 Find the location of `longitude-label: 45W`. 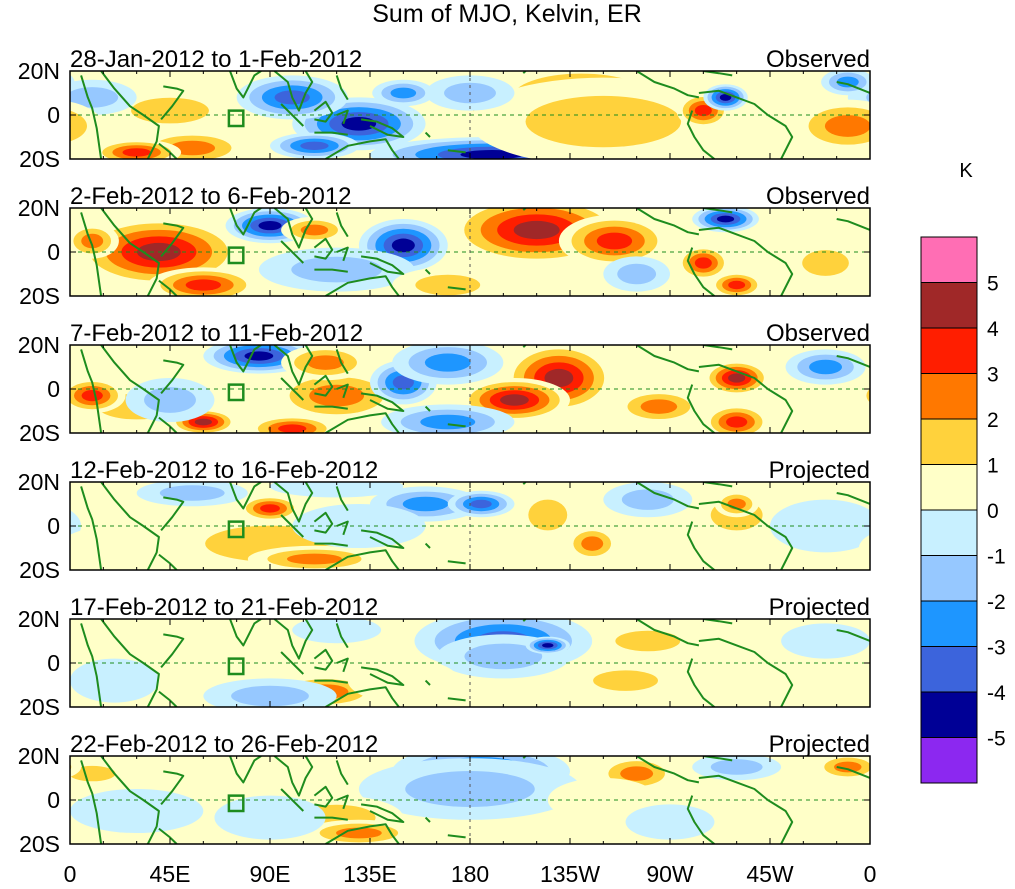

longitude-label: 45W is located at coordinates (770, 874).